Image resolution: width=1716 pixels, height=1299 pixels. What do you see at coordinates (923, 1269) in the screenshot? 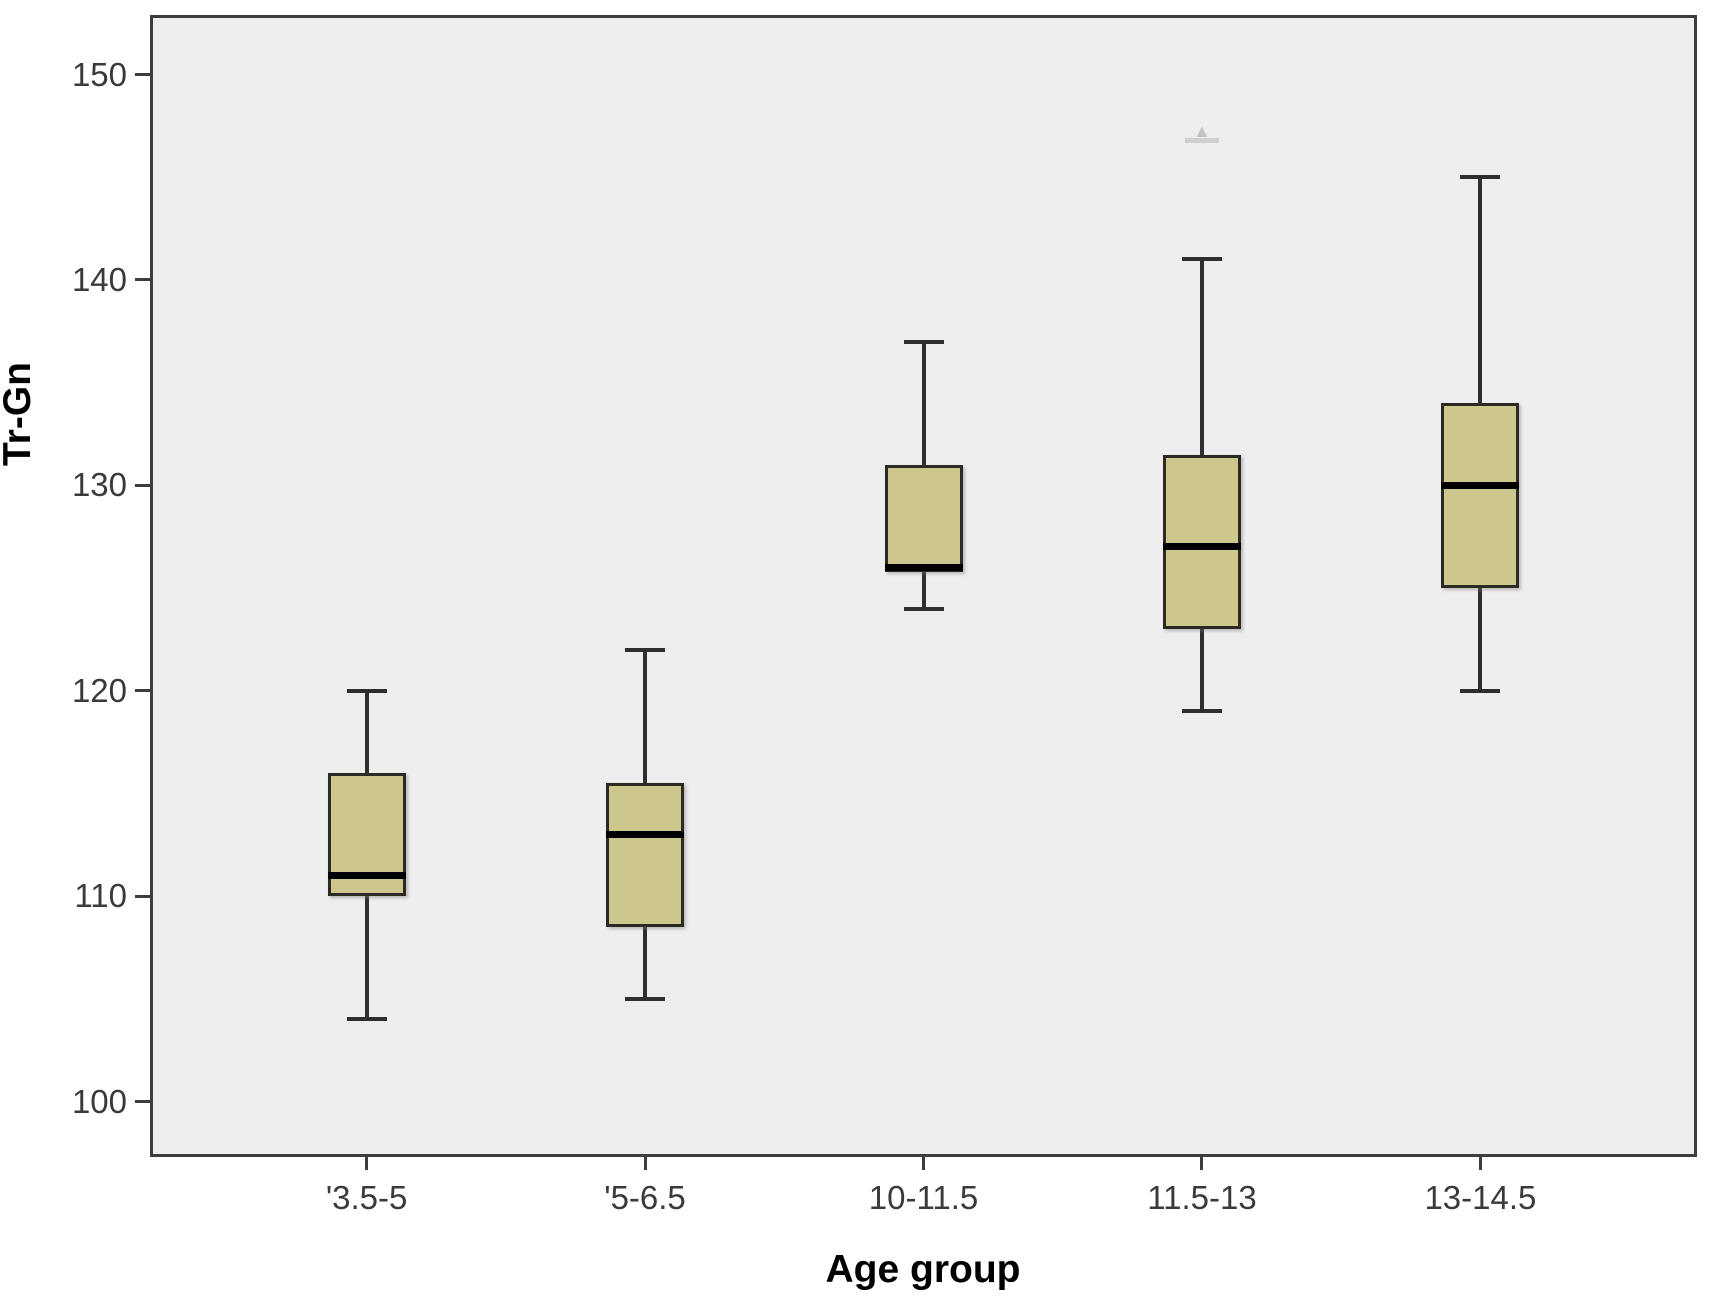
I see `x-axis-title: Age group` at bounding box center [923, 1269].